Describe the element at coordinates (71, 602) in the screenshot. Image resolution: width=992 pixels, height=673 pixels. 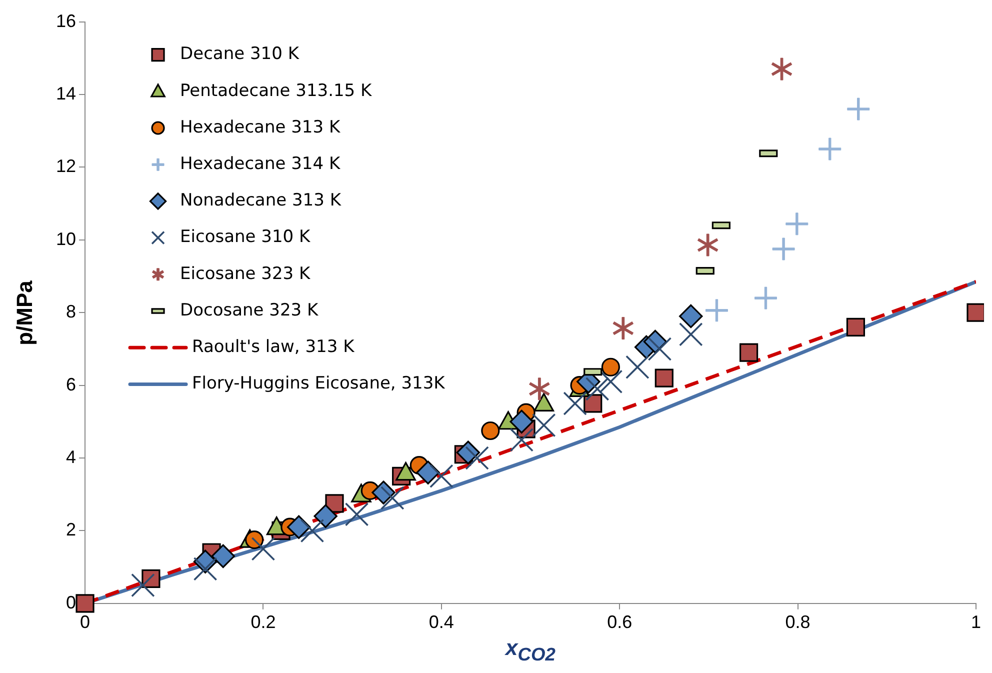
I see `y-tick-label: 0` at that location.